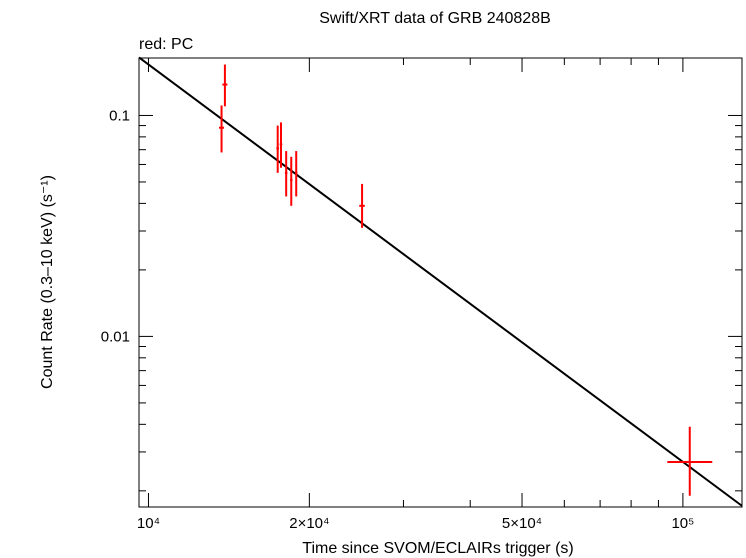  Describe the element at coordinates (148, 523) in the screenshot. I see `x-tick-label: 10⁴` at that location.